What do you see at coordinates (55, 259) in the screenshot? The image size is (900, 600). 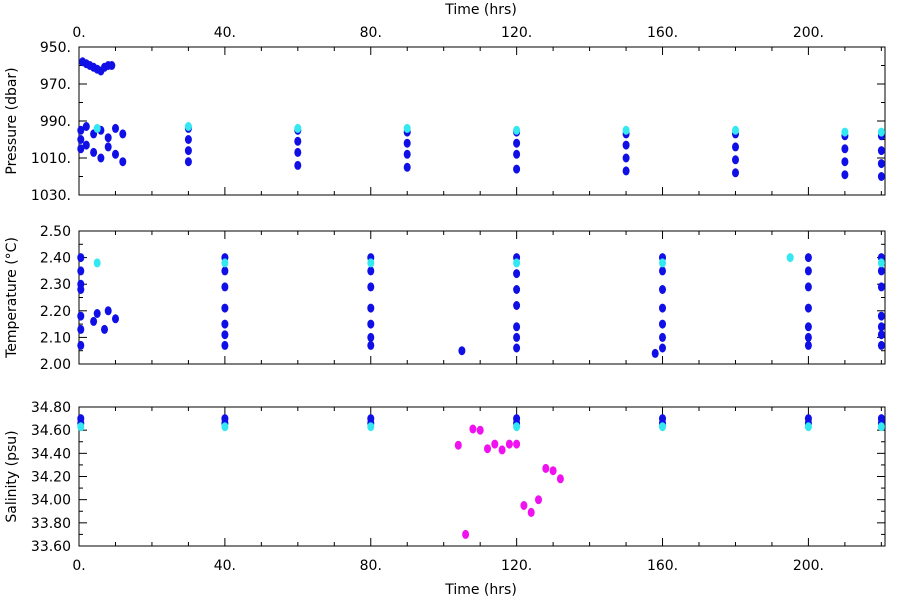 I see `temperature-y-tick-label: 2.40` at bounding box center [55, 259].